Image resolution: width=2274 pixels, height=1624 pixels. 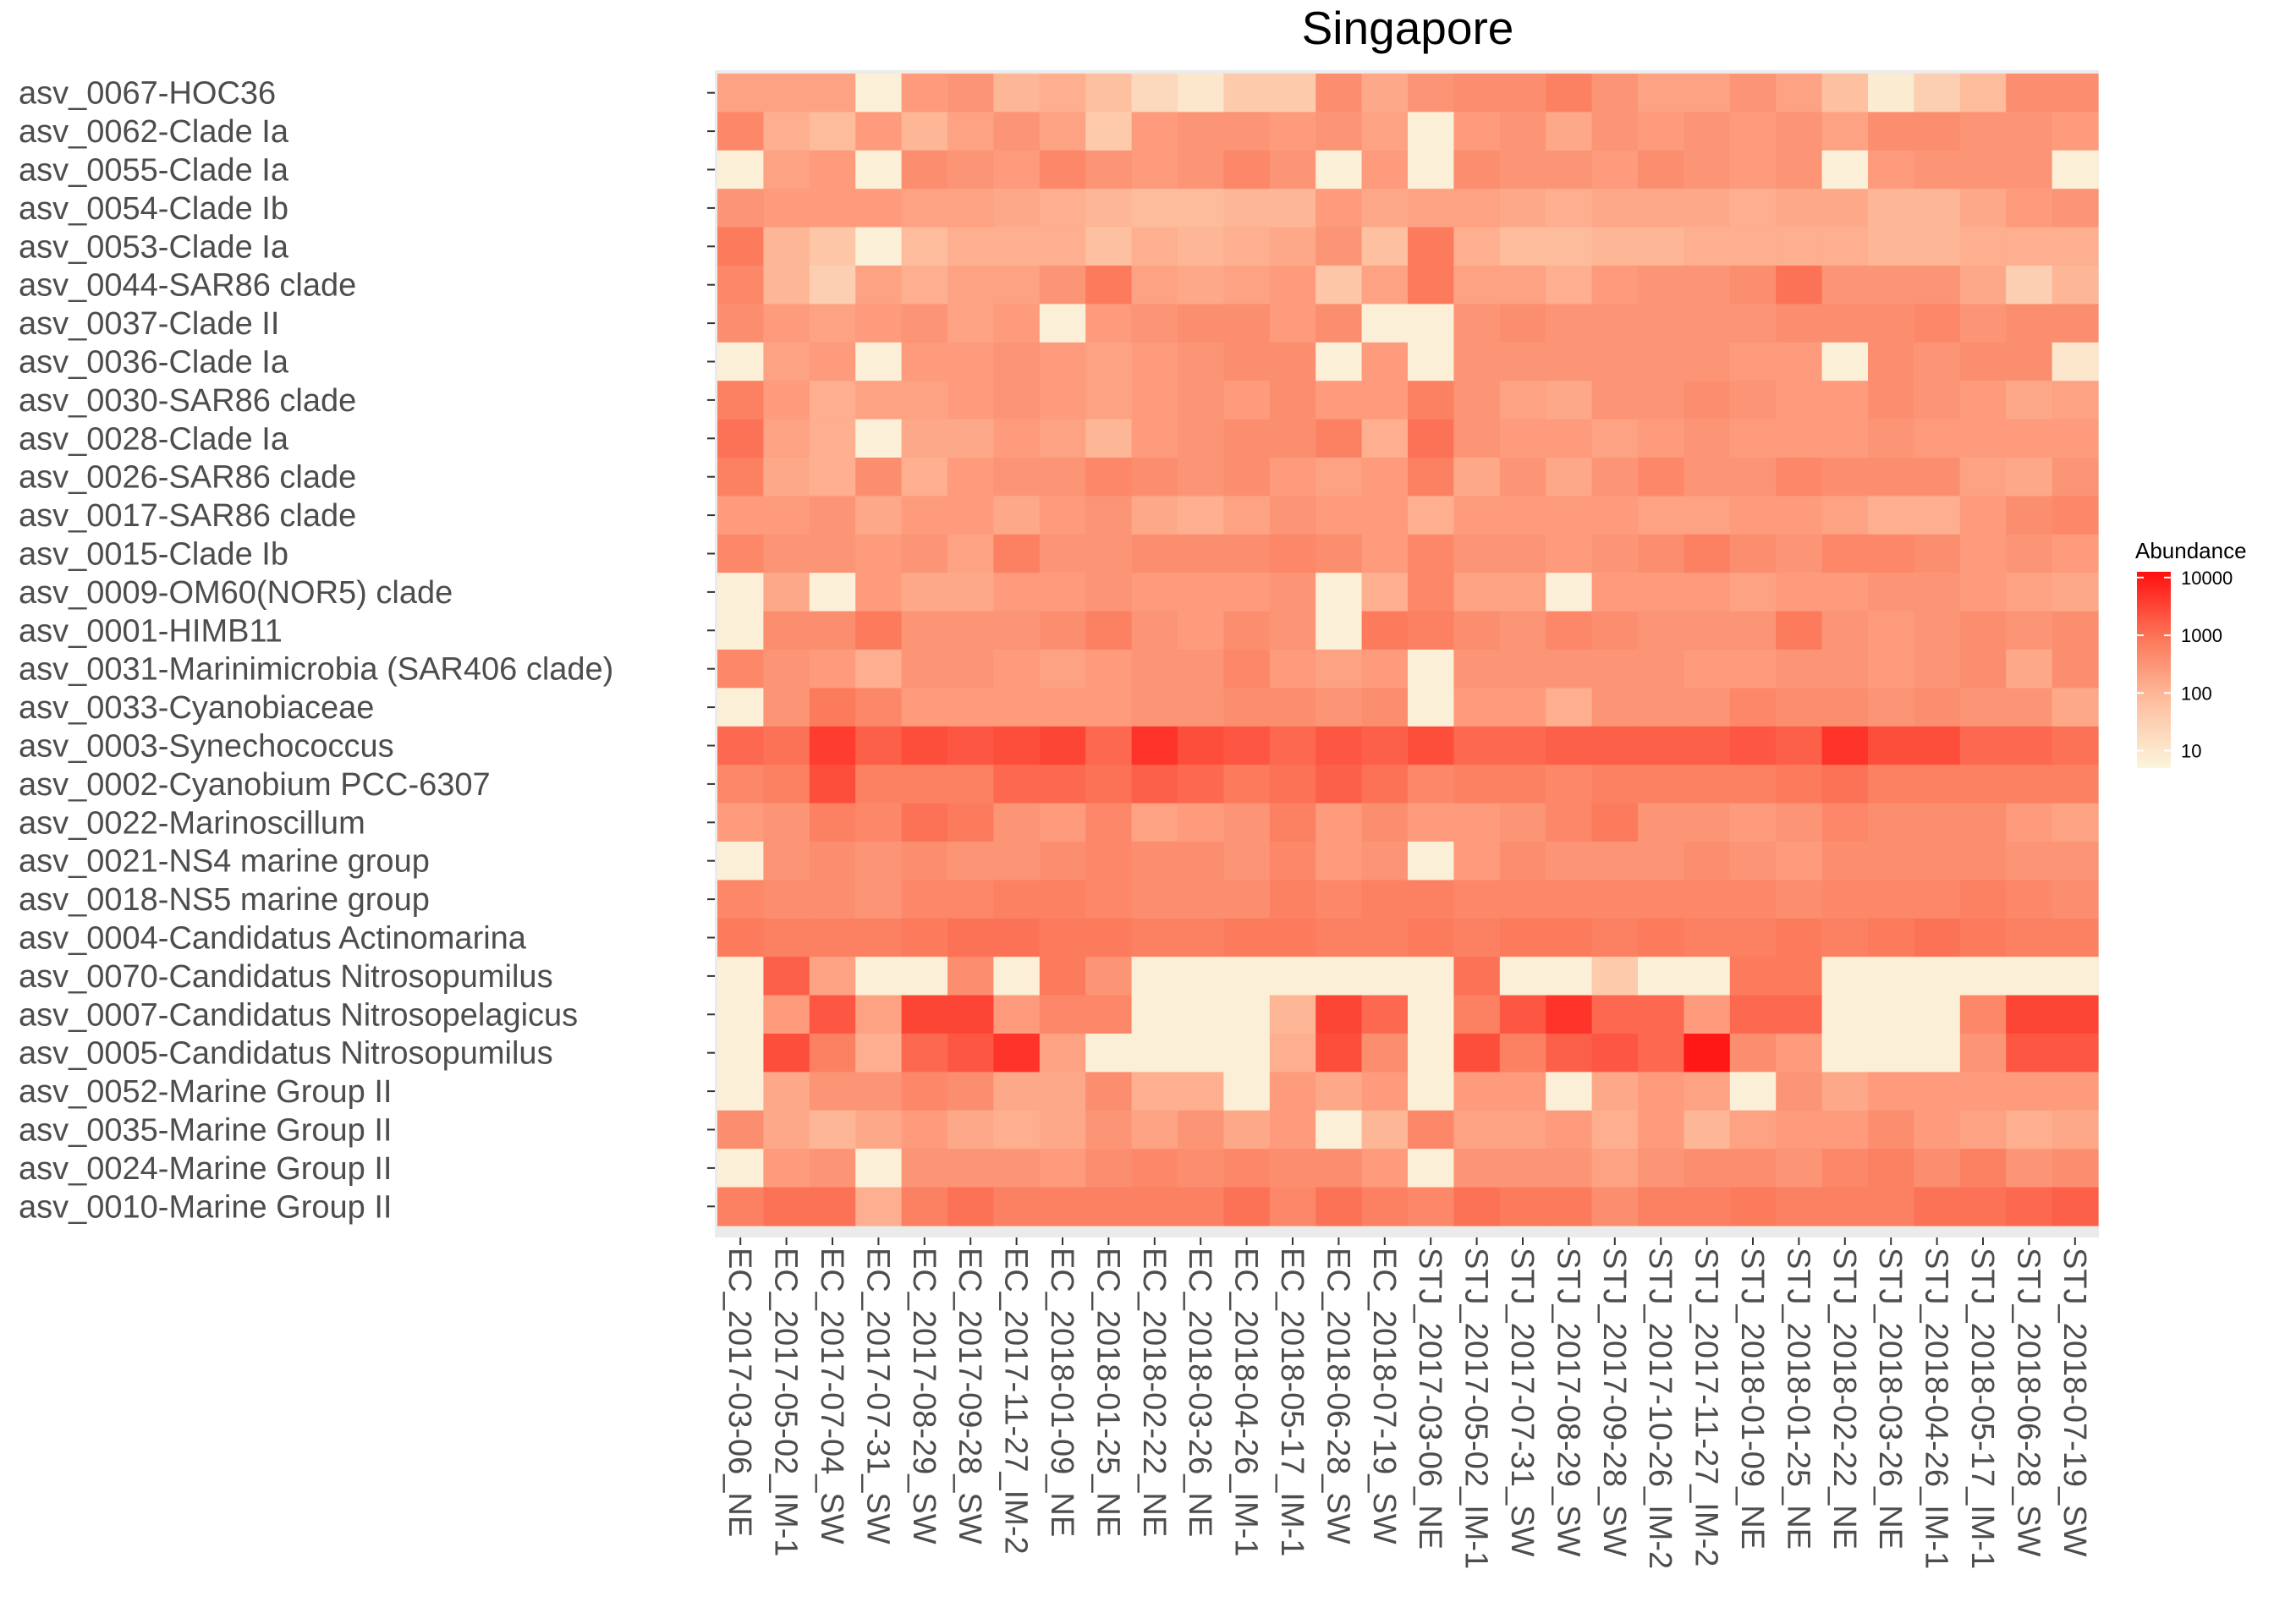 What do you see at coordinates (206, 1207) in the screenshot?
I see `row-label: asv_0010-Marine Group II` at bounding box center [206, 1207].